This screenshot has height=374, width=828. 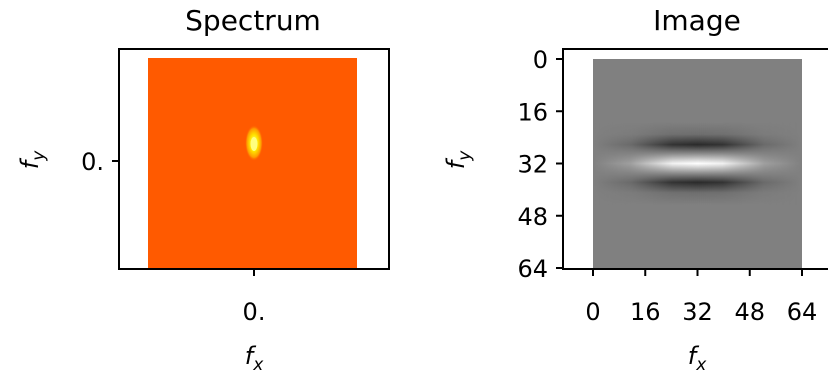 I want to click on image-y-tick-label: 32, so click(x=532, y=165).